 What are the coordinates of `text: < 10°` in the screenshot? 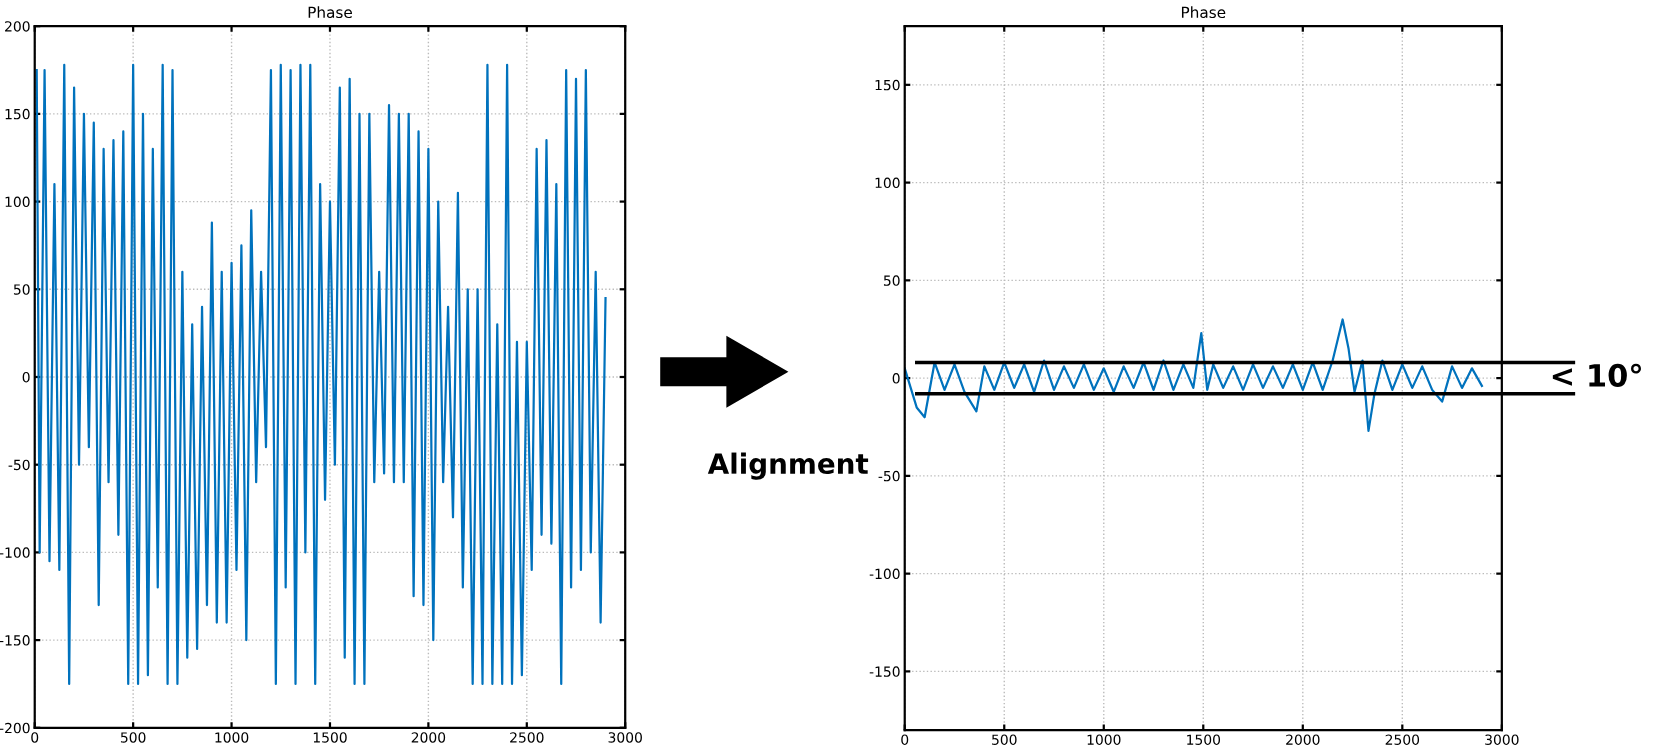 It's located at (1596, 375).